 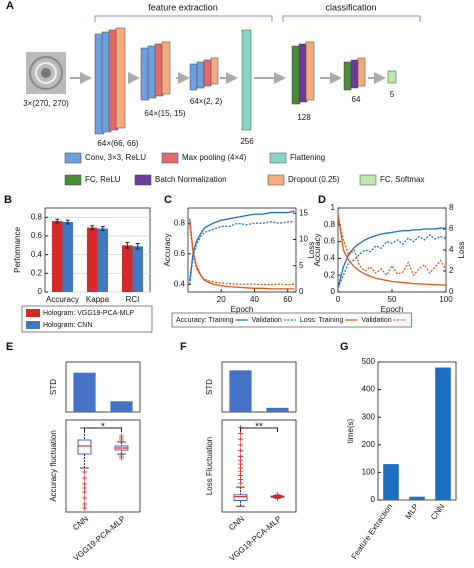 What do you see at coordinates (446, 299) in the screenshot?
I see `x-tick-label: 100` at bounding box center [446, 299].